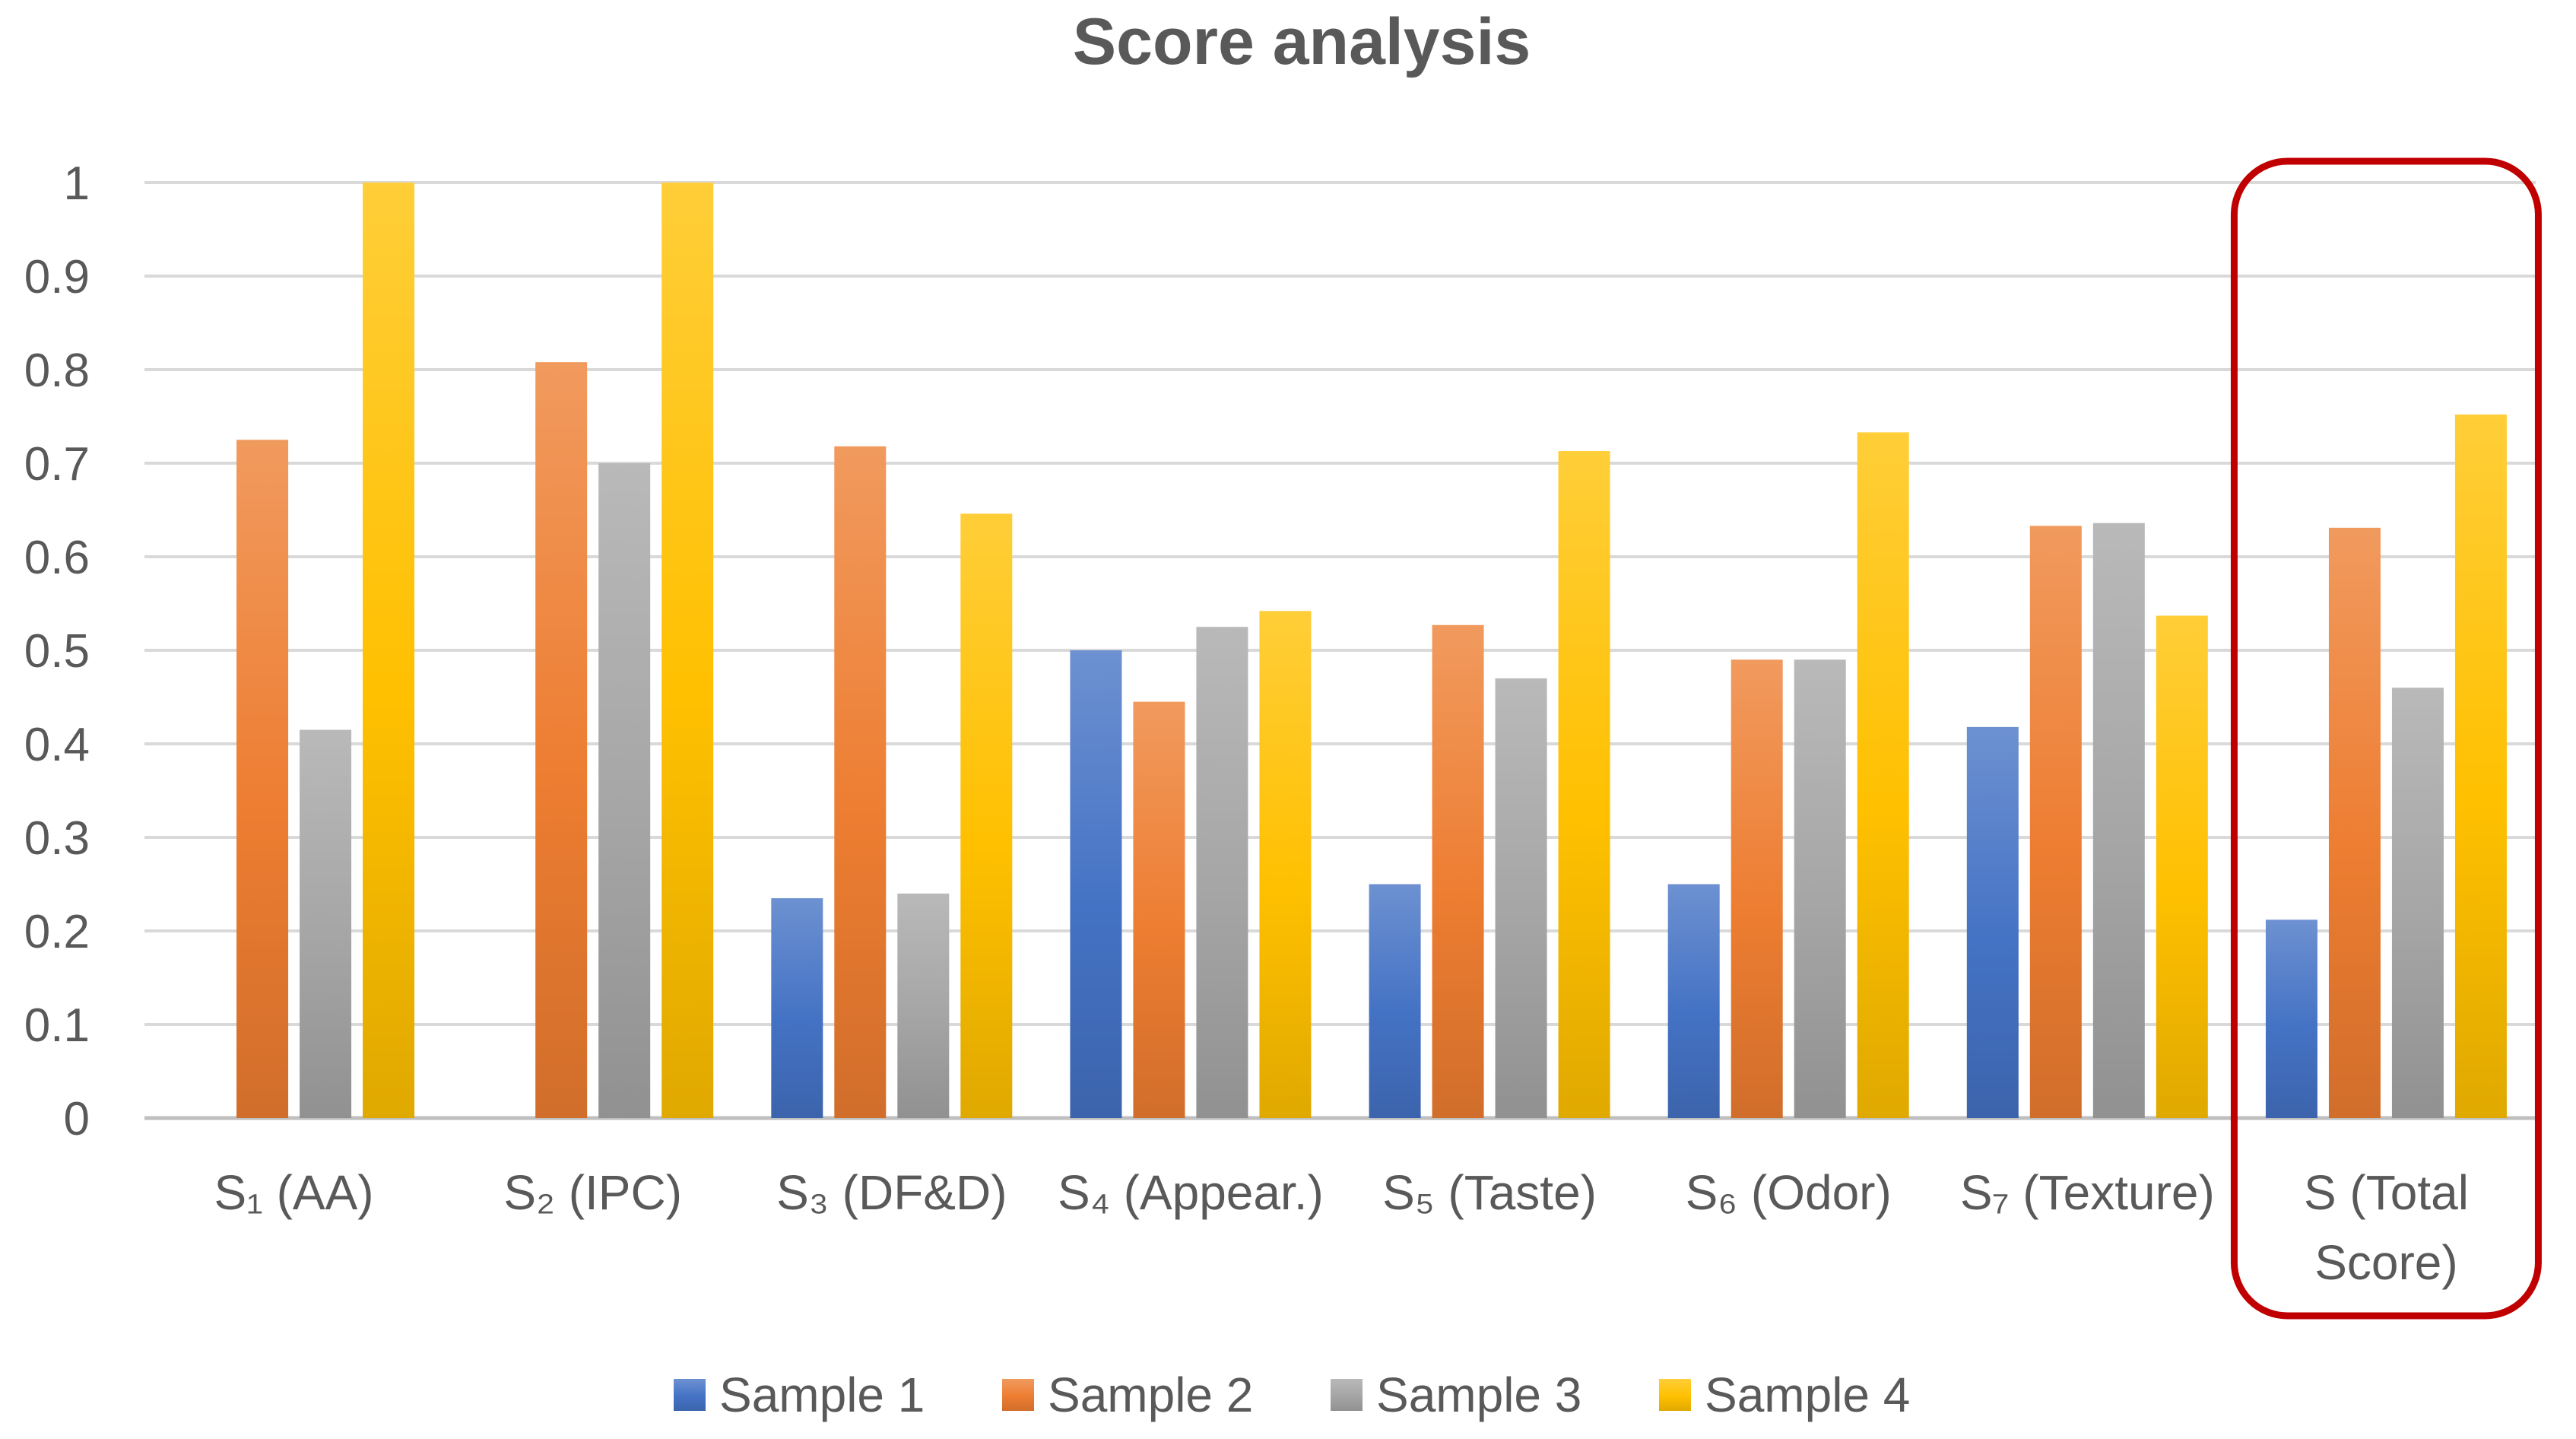 Image resolution: width=2576 pixels, height=1439 pixels. What do you see at coordinates (1292, 1395) in the screenshot?
I see `legend: Sample 1 Sample 2 Sample 3 Sample 4` at bounding box center [1292, 1395].